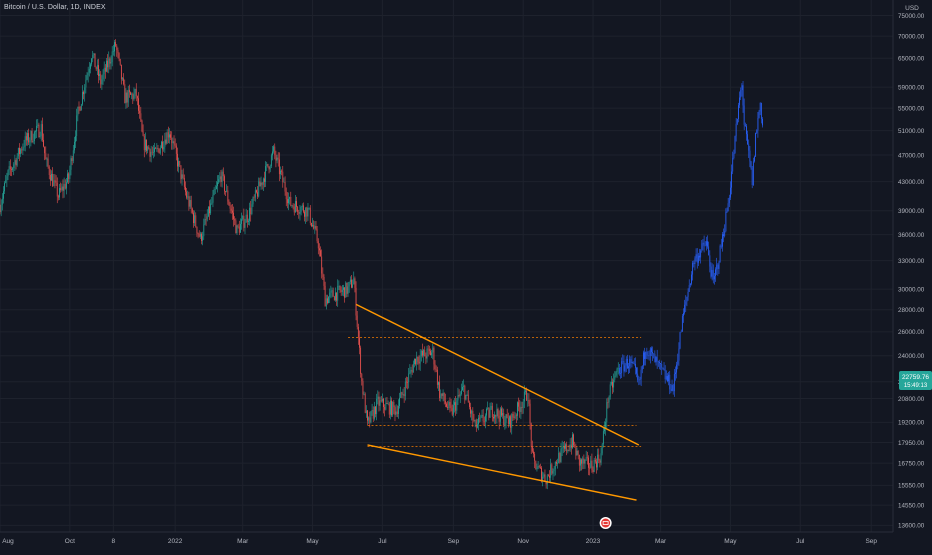  What do you see at coordinates (911, 505) in the screenshot?
I see `price-tick-label: 14550.00` at bounding box center [911, 505].